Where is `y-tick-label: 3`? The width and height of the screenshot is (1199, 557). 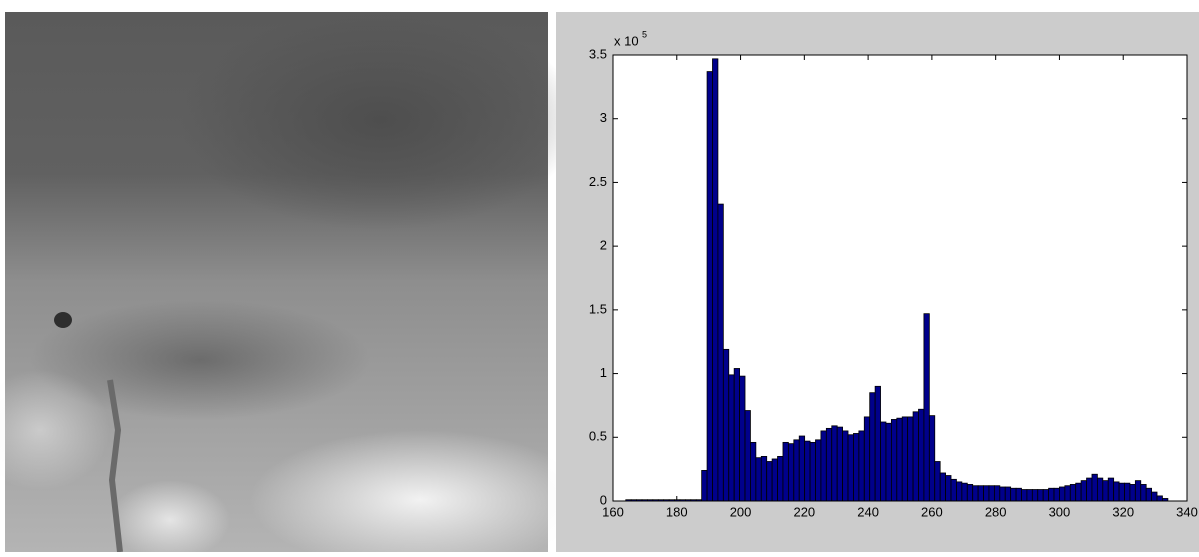 y-tick-label: 3 is located at coordinates (603, 117).